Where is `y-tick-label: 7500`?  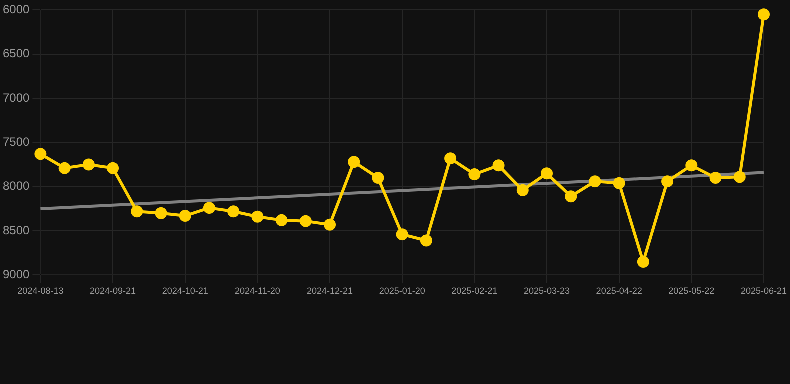
y-tick-label: 7500 is located at coordinates (16, 142).